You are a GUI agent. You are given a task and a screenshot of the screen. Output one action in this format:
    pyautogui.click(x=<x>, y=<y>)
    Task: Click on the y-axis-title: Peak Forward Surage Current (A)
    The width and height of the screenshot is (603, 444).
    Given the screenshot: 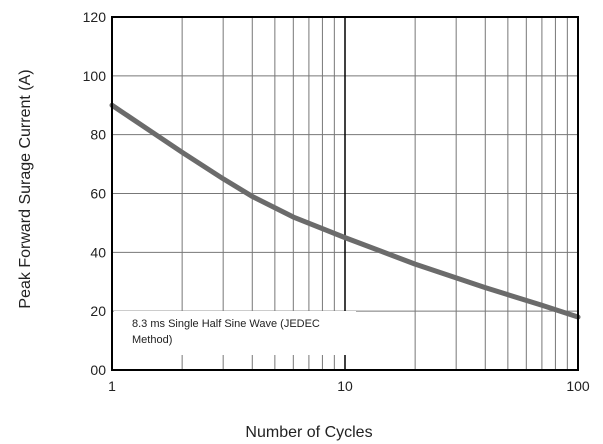 What is the action you would take?
    pyautogui.click(x=25, y=188)
    